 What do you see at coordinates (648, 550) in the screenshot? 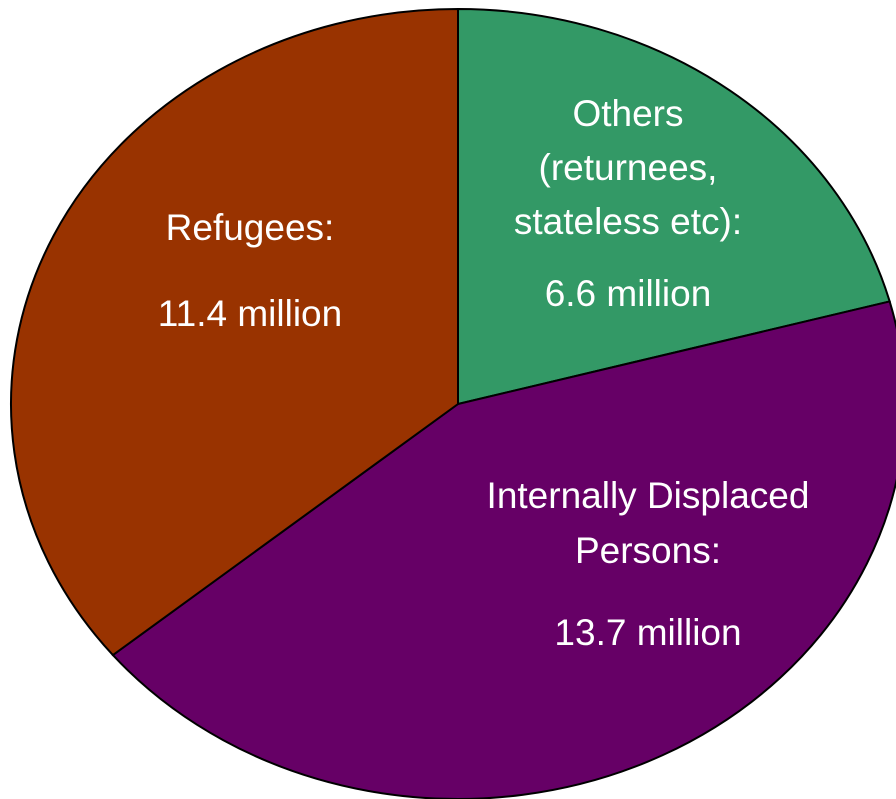
I see `idp-label-line-2: Persons:` at bounding box center [648, 550].